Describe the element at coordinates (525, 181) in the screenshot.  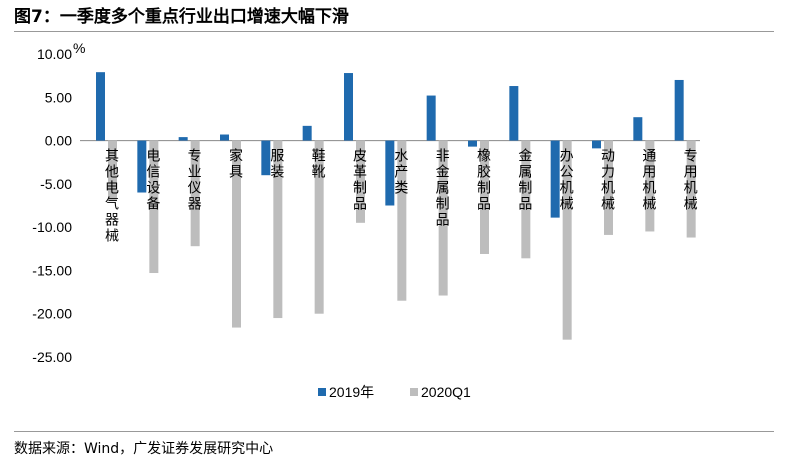
I see `category-label: 金属制品` at that location.